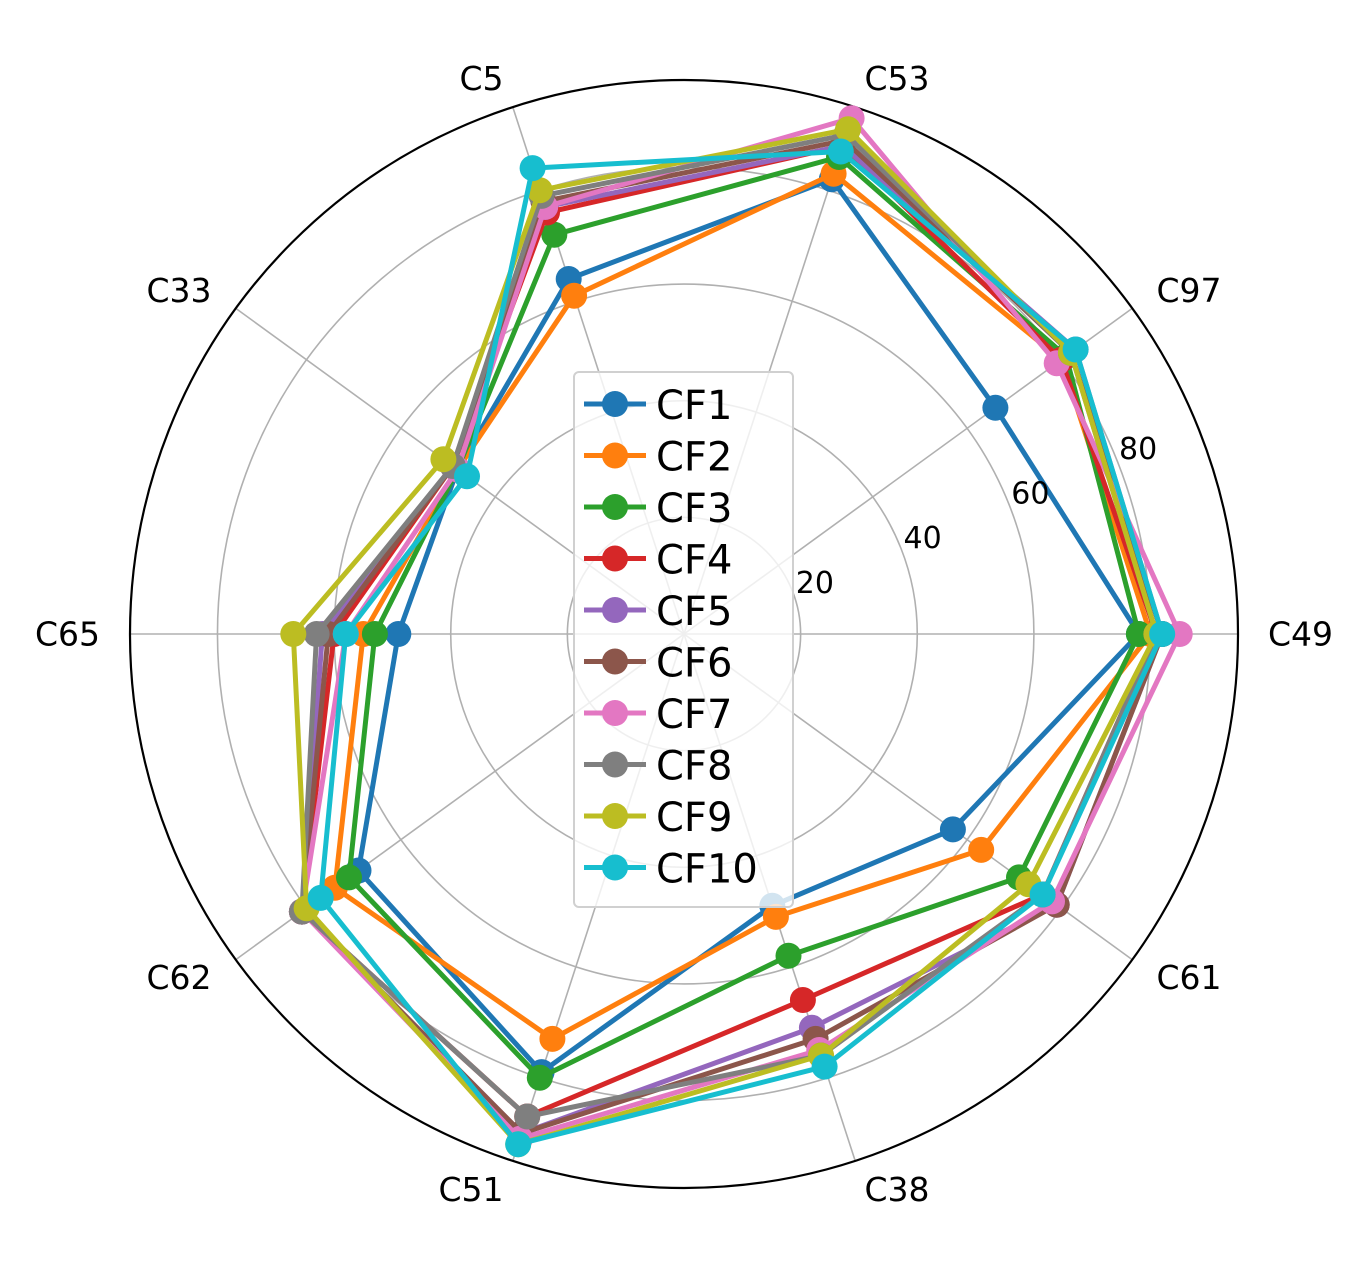 This screenshot has width=1367, height=1272. Describe the element at coordinates (1300, 634) in the screenshot. I see `category-label-C49: C49` at that location.